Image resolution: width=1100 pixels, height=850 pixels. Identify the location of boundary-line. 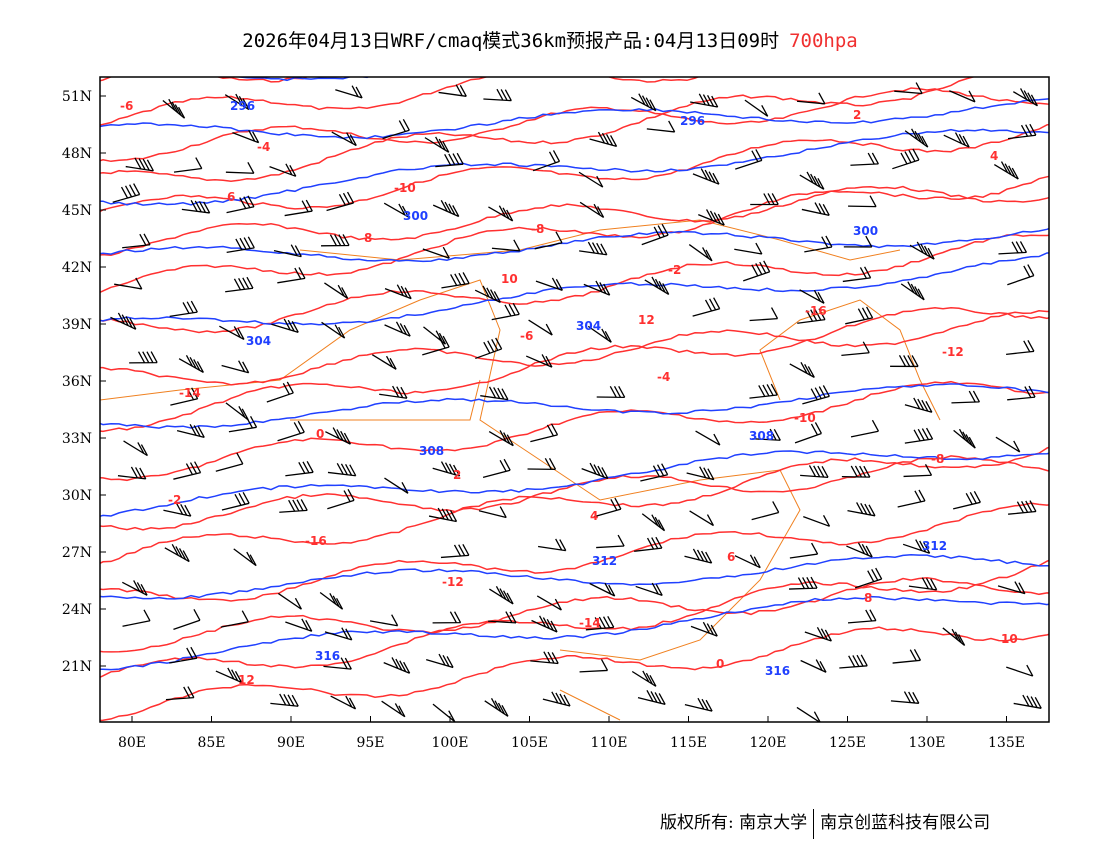
(600, 240).